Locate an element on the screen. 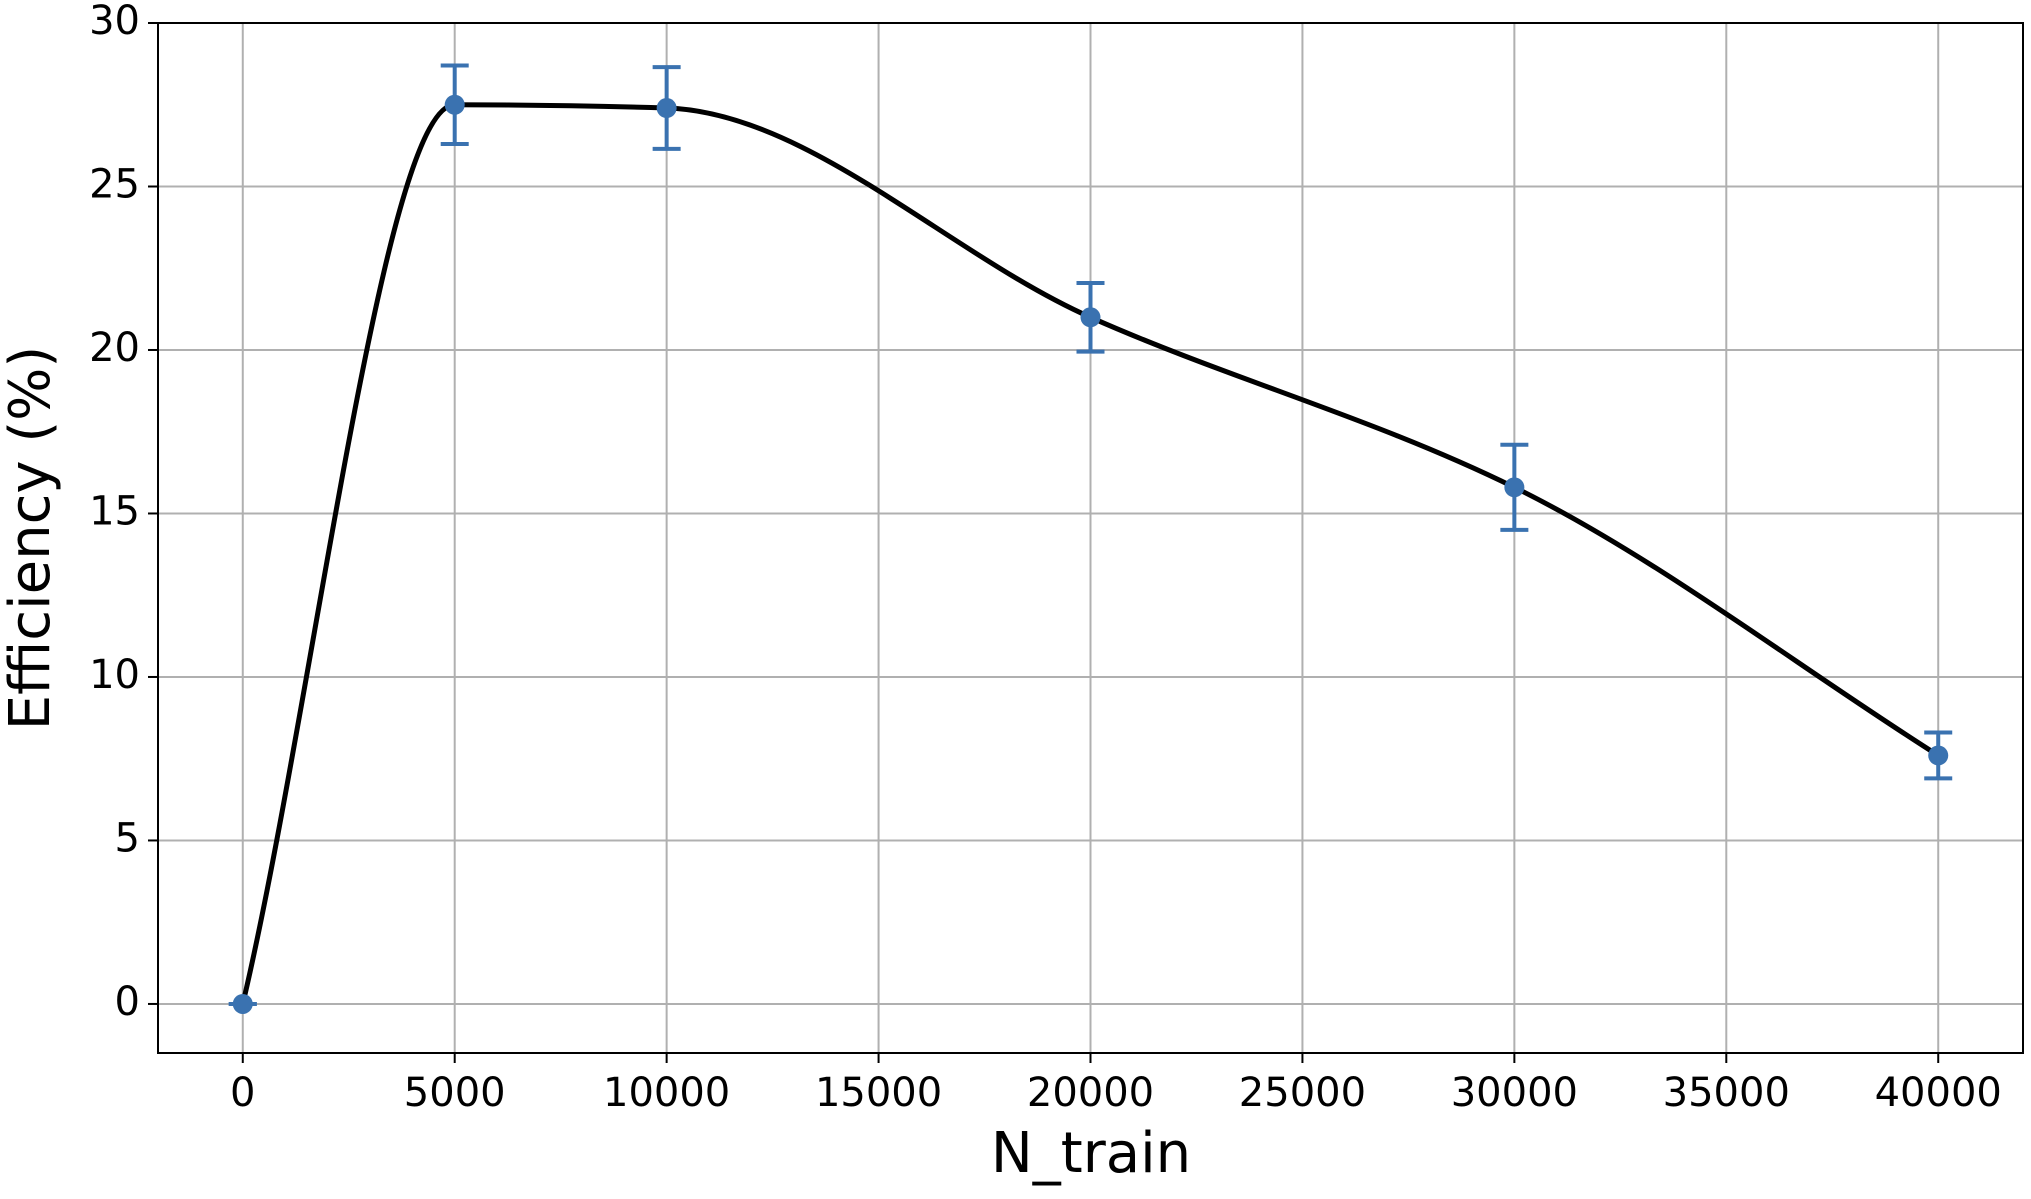 The height and width of the screenshot is (1199, 2031). x-tick-label: 25000 is located at coordinates (1302, 1093).